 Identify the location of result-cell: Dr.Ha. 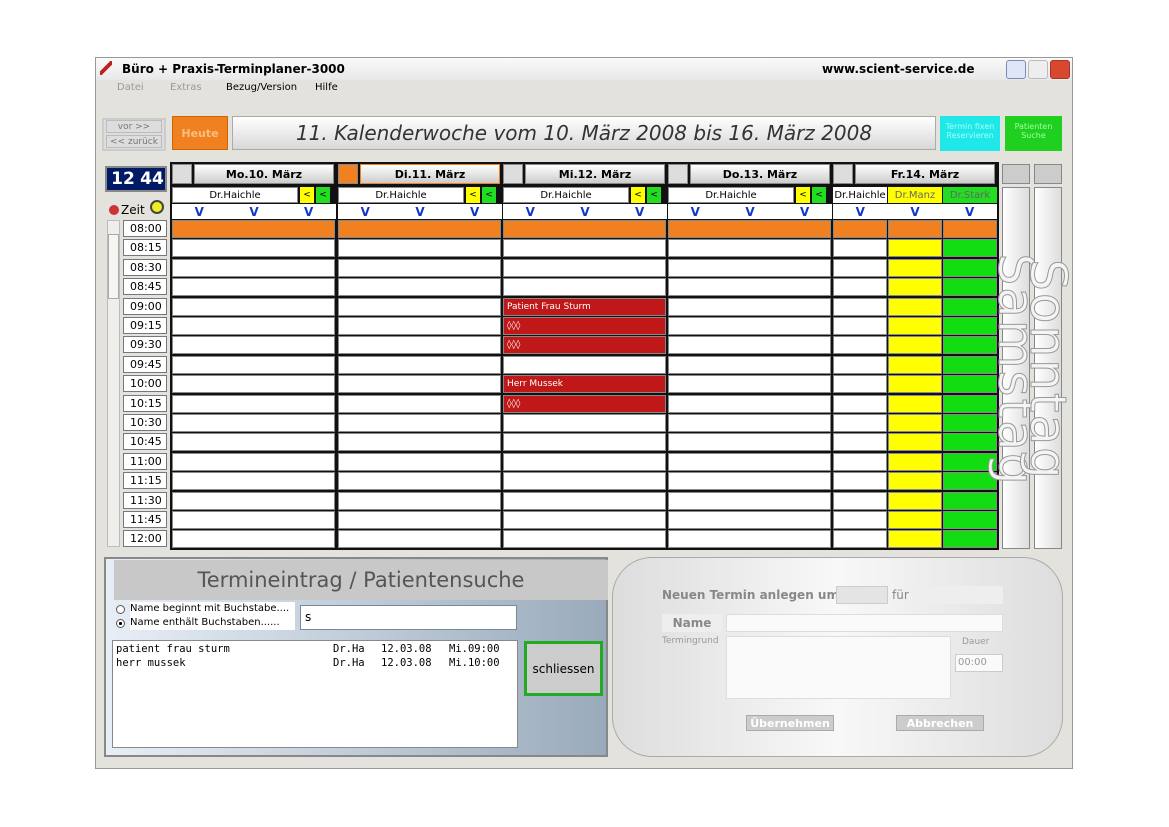
(349, 649).